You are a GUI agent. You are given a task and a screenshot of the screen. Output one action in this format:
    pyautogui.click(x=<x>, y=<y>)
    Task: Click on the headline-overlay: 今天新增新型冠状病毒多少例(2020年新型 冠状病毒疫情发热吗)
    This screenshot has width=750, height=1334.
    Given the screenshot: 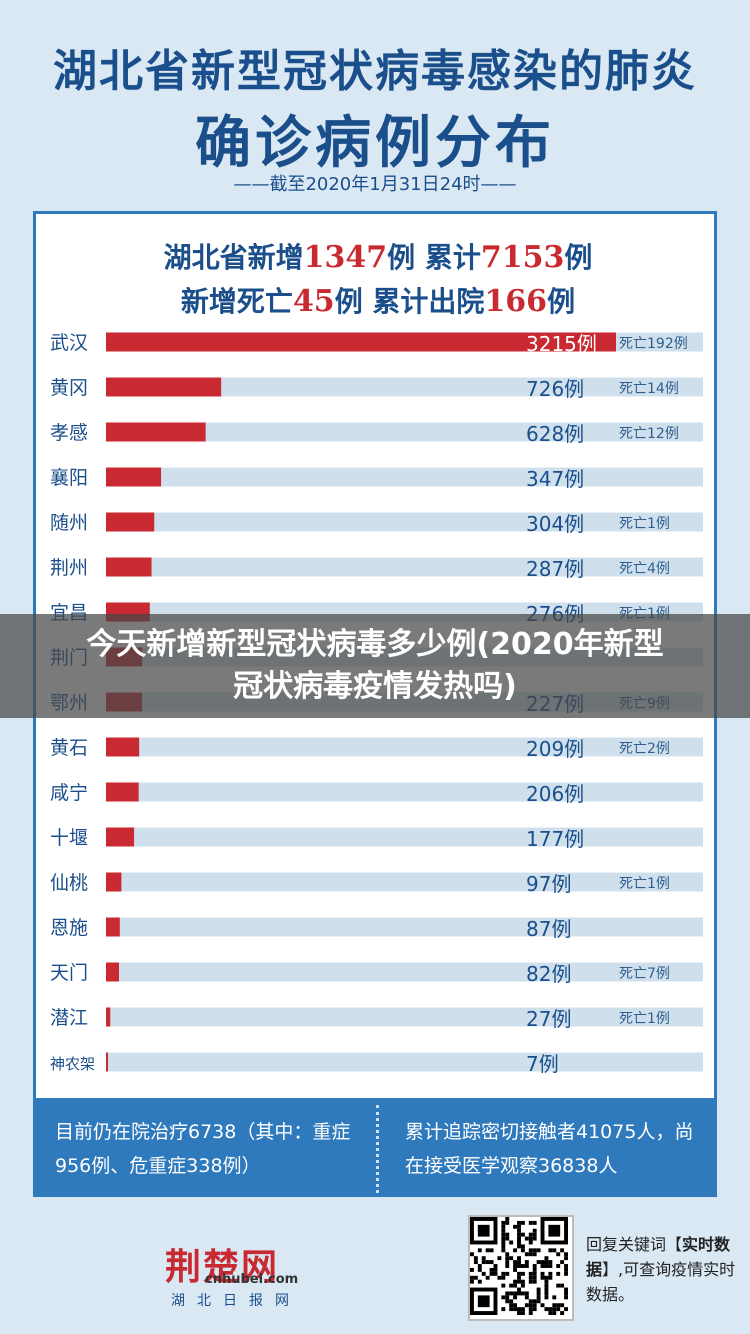 What is the action you would take?
    pyautogui.click(x=375, y=666)
    